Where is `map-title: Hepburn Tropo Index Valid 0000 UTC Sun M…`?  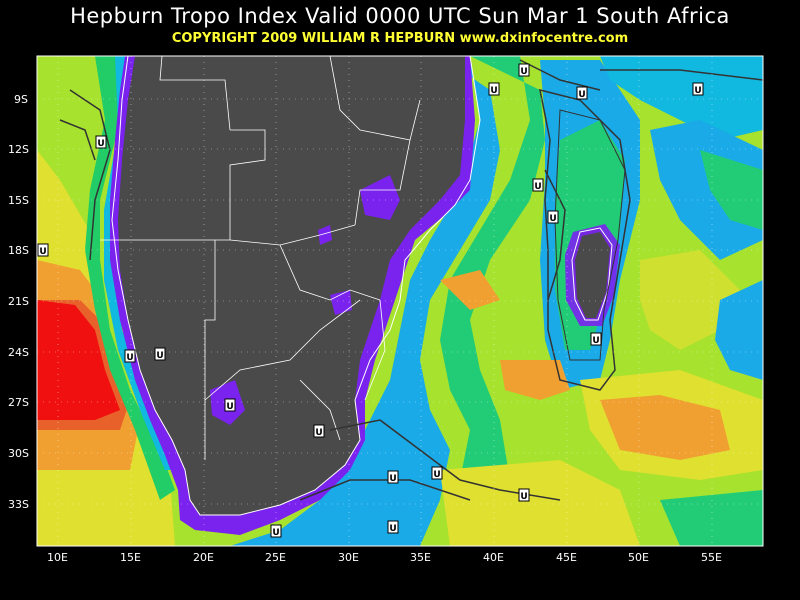
map-title: Hepburn Tropo Index Valid 0000 UTC Sun M… is located at coordinates (400, 16).